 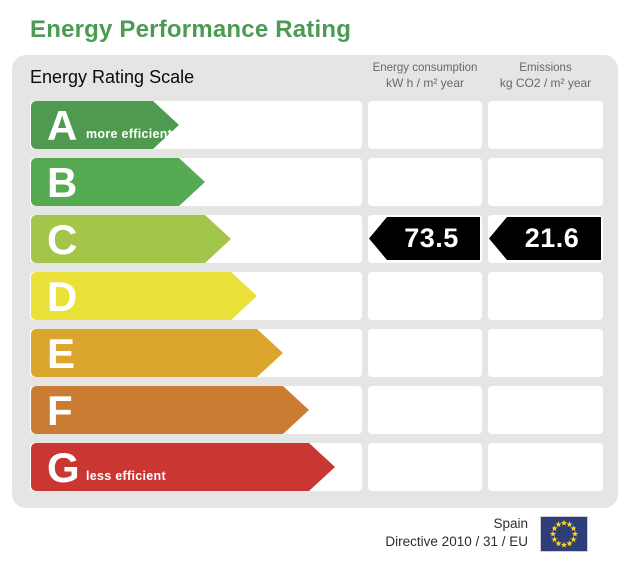 What do you see at coordinates (545, 296) in the screenshot?
I see `emissions-cell-D` at bounding box center [545, 296].